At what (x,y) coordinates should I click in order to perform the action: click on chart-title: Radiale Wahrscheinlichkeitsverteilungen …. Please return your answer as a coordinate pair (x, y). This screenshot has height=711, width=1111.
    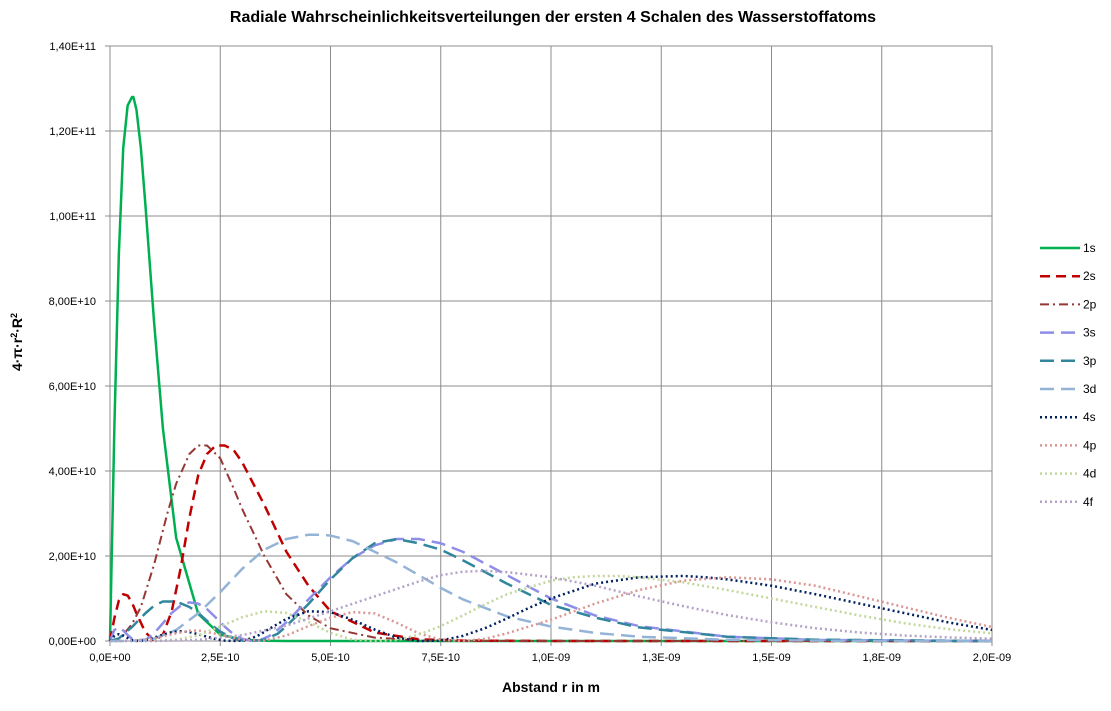
    Looking at the image, I should click on (553, 17).